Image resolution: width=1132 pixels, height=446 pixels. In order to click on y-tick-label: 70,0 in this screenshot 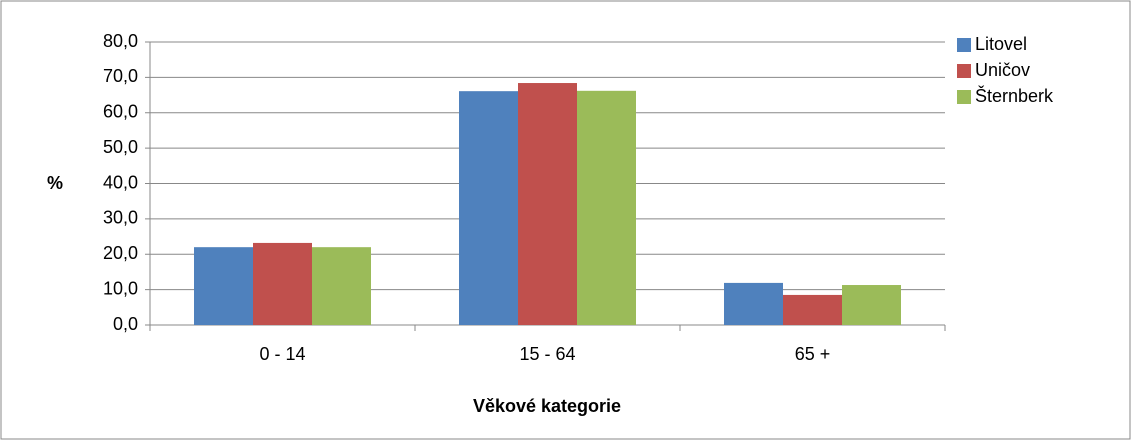, I will do `click(120, 76)`.